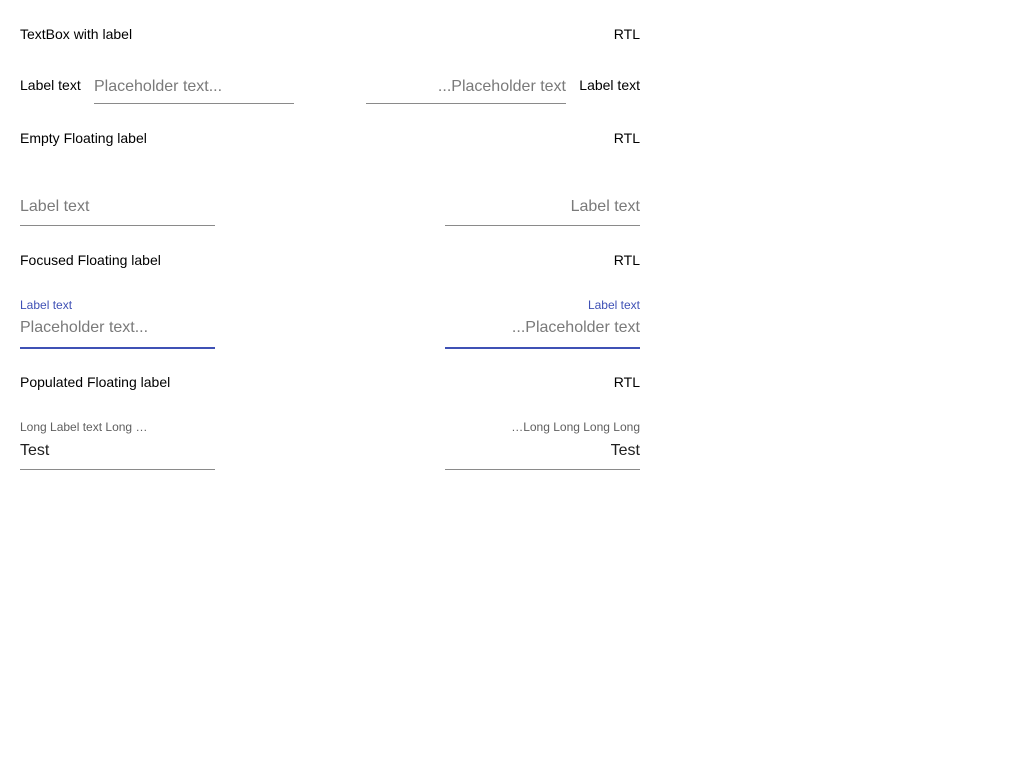  What do you see at coordinates (50, 85) in the screenshot?
I see `inline-label-ltr: Label text` at bounding box center [50, 85].